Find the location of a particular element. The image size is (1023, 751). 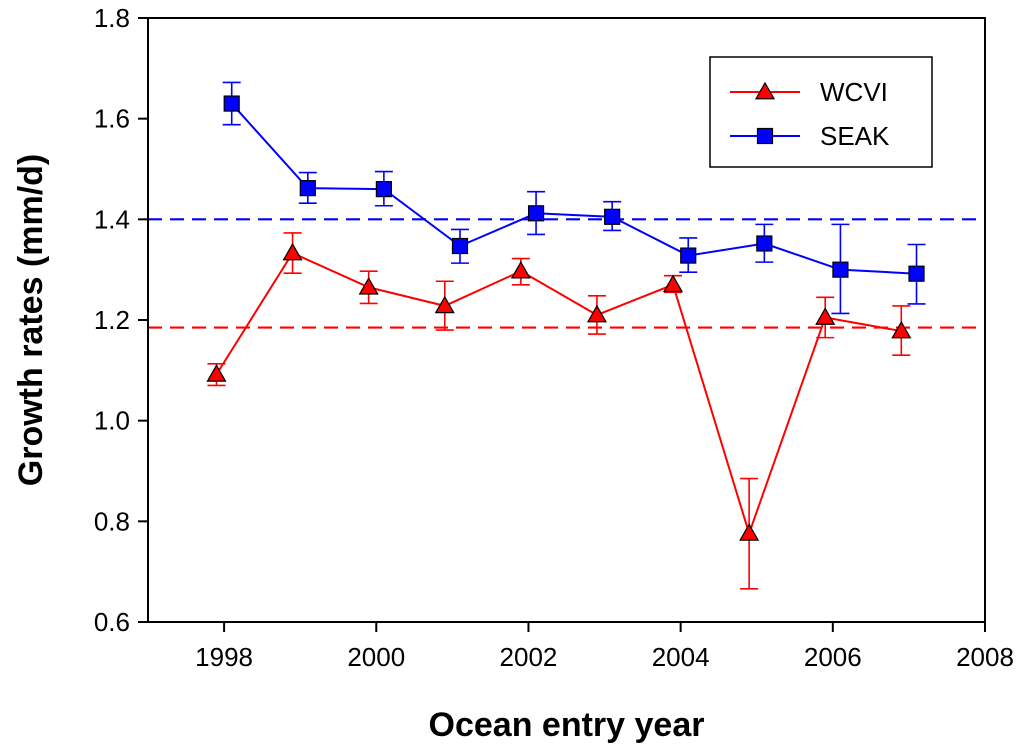

x-tick-label: 2004 is located at coordinates (681, 657).